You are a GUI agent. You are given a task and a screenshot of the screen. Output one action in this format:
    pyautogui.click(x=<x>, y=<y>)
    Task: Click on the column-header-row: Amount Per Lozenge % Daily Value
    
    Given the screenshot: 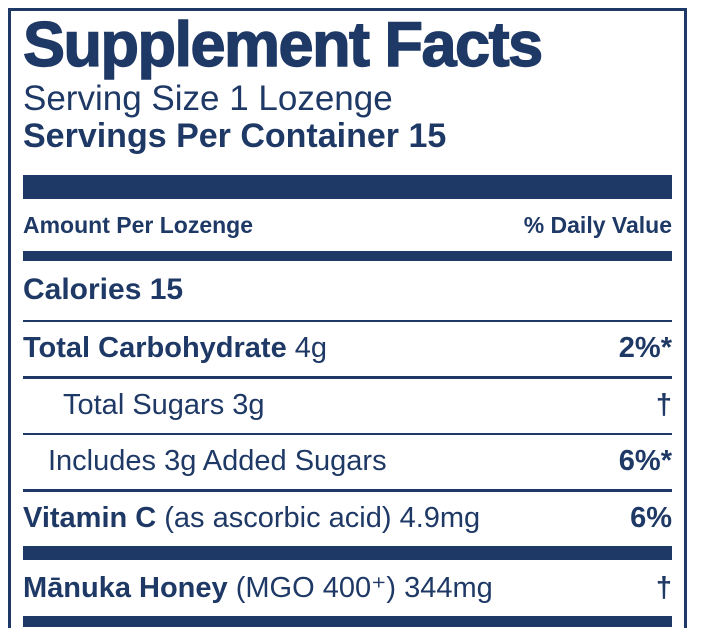 What is the action you would take?
    pyautogui.click(x=347, y=225)
    